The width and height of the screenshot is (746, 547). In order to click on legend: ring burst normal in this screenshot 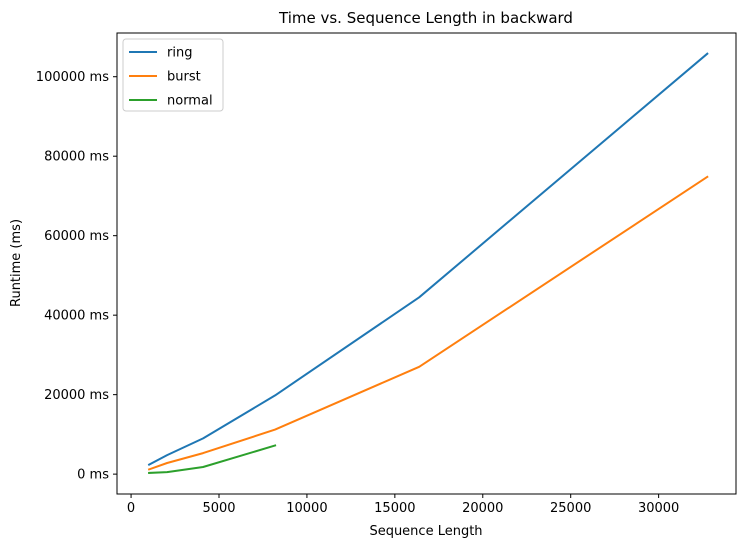, I will do `click(173, 75)`.